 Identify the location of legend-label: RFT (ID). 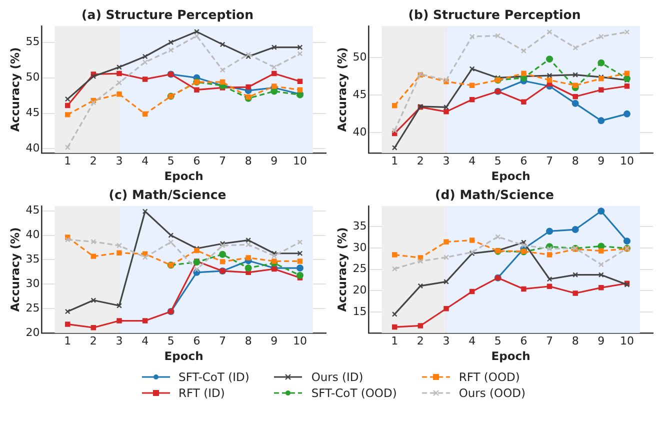
(201, 393).